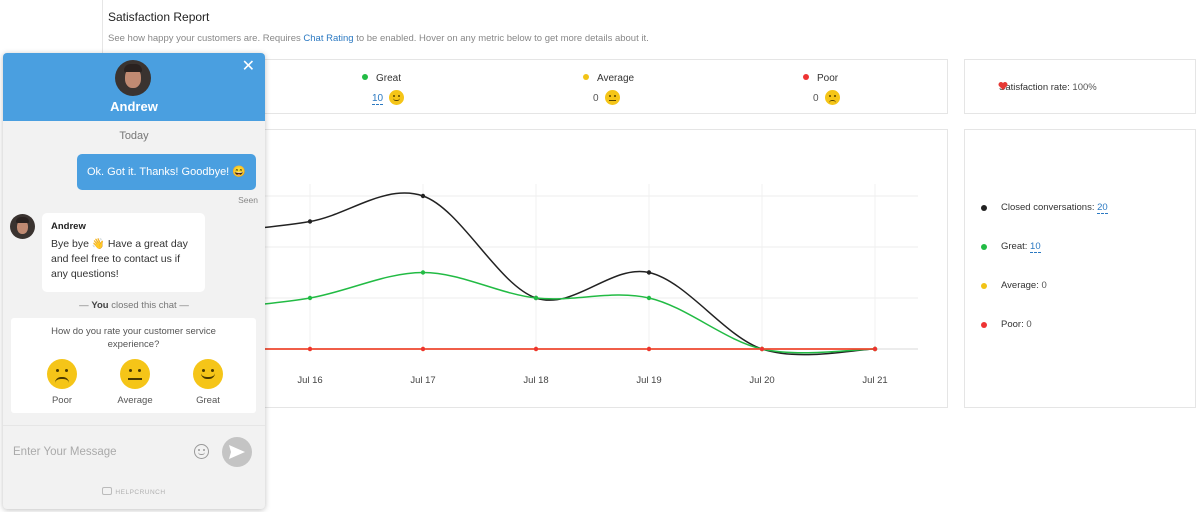  I want to click on message-input, so click(98, 452).